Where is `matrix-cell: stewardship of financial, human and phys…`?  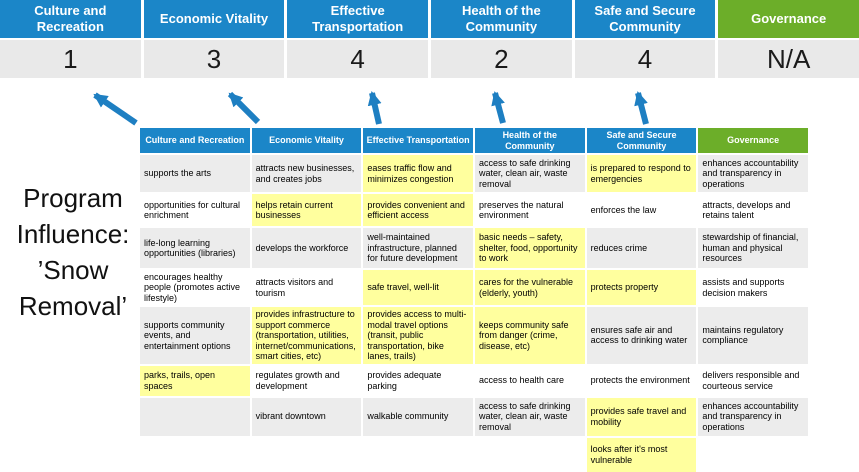 matrix-cell: stewardship of financial, human and phys… is located at coordinates (753, 248).